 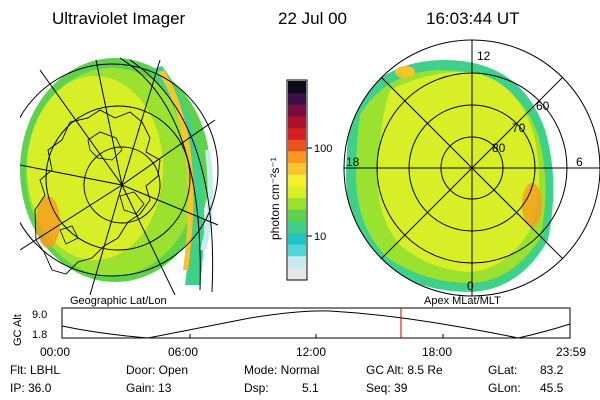 I want to click on glon-info-label: GLon:, so click(x=504, y=388).